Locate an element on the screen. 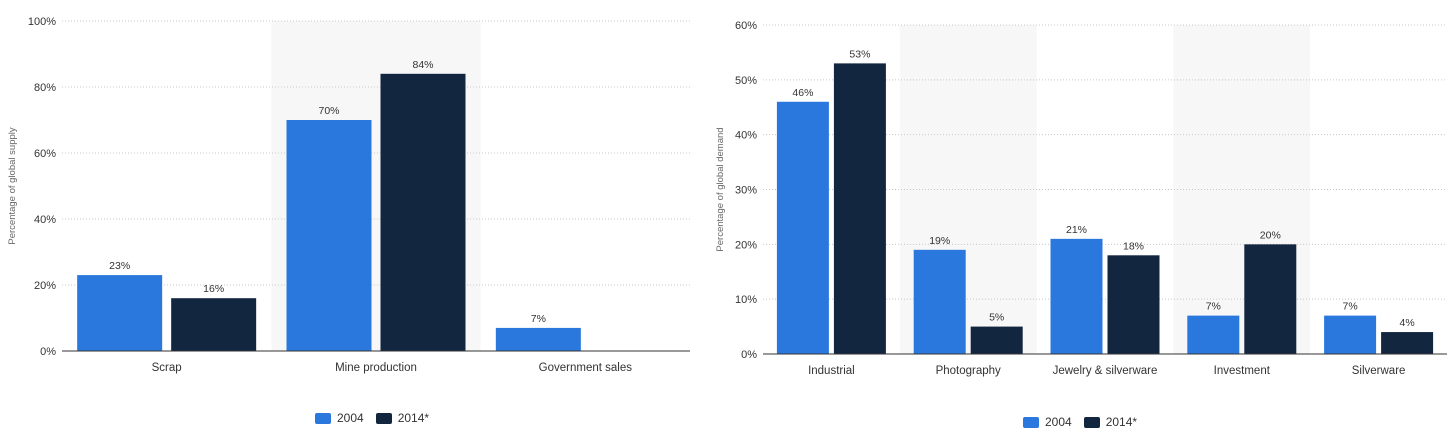 The width and height of the screenshot is (1452, 437). x-tick-label: Government sales is located at coordinates (586, 368).